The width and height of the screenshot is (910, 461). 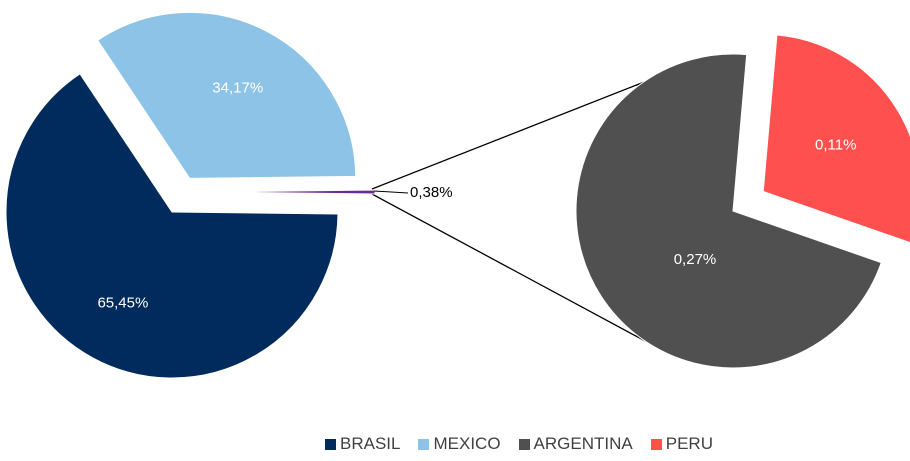 I want to click on data-label-argentina: 0,27%, so click(x=695, y=259).